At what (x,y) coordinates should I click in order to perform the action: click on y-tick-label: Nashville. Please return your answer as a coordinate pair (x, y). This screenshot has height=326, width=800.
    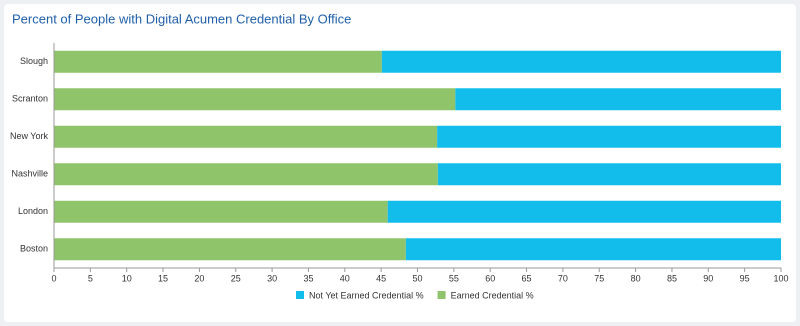
    Looking at the image, I should click on (29, 174).